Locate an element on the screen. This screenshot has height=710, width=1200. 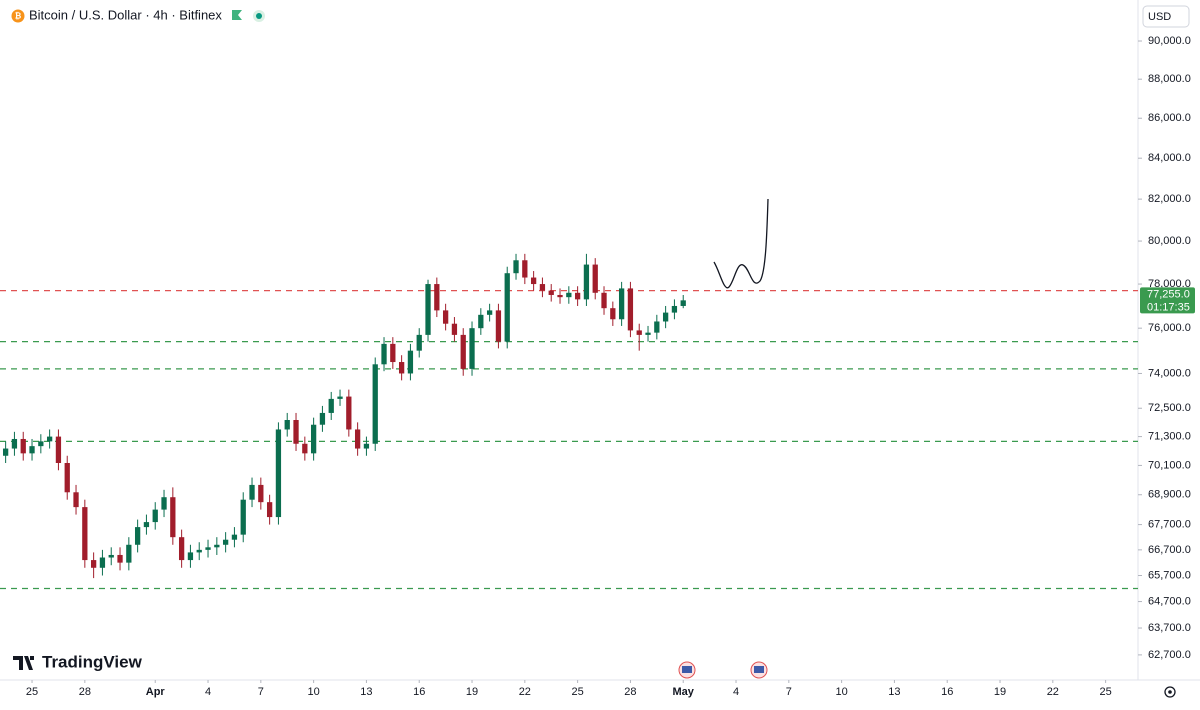
x-tick-label: 4 is located at coordinates (208, 692).